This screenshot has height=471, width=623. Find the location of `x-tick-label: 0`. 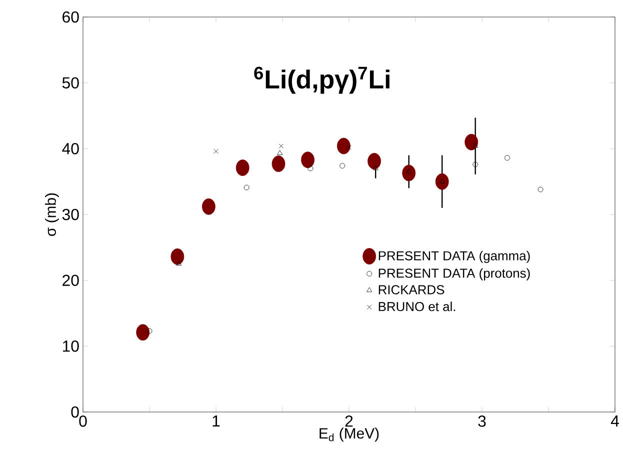

x-tick-label: 0 is located at coordinates (83, 421).